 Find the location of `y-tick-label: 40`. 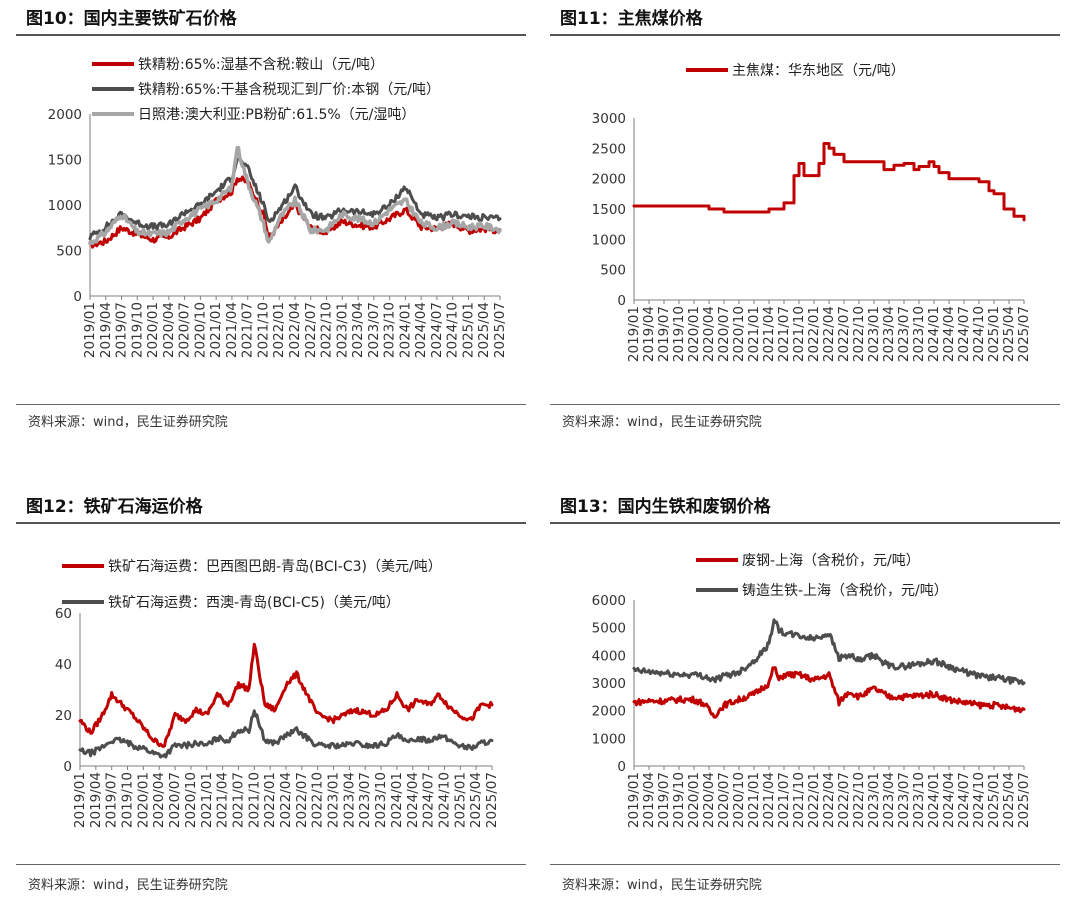

y-tick-label: 40 is located at coordinates (63, 665).